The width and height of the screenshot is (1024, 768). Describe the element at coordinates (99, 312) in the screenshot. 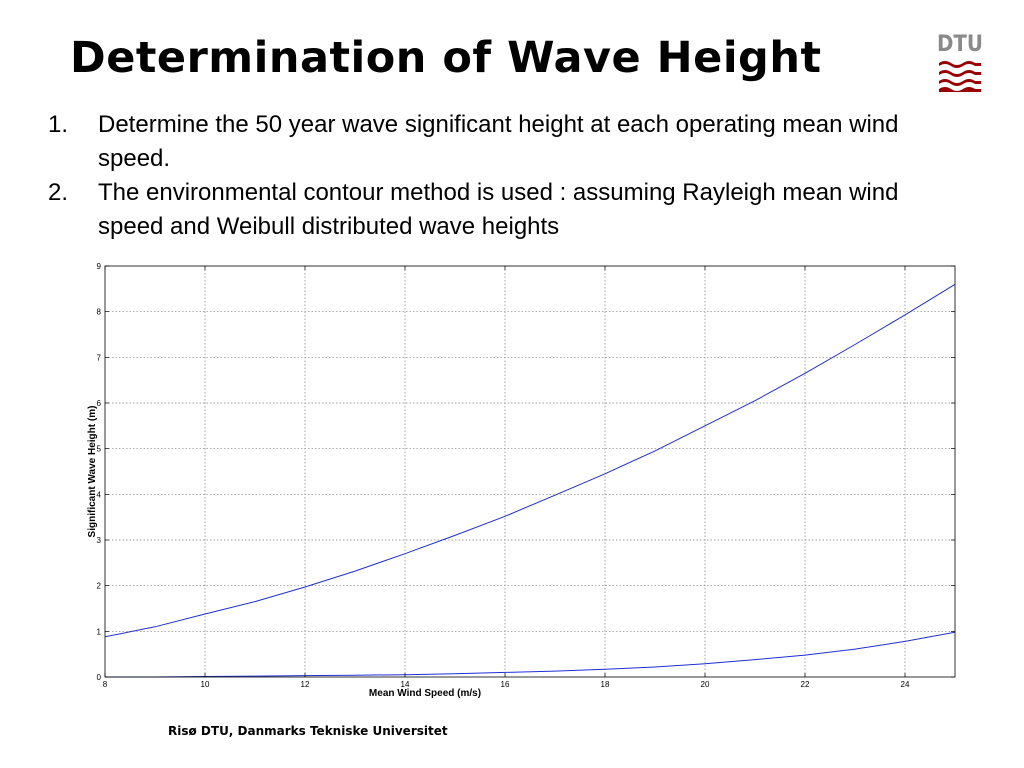

I see `y-tick-label: 8` at that location.